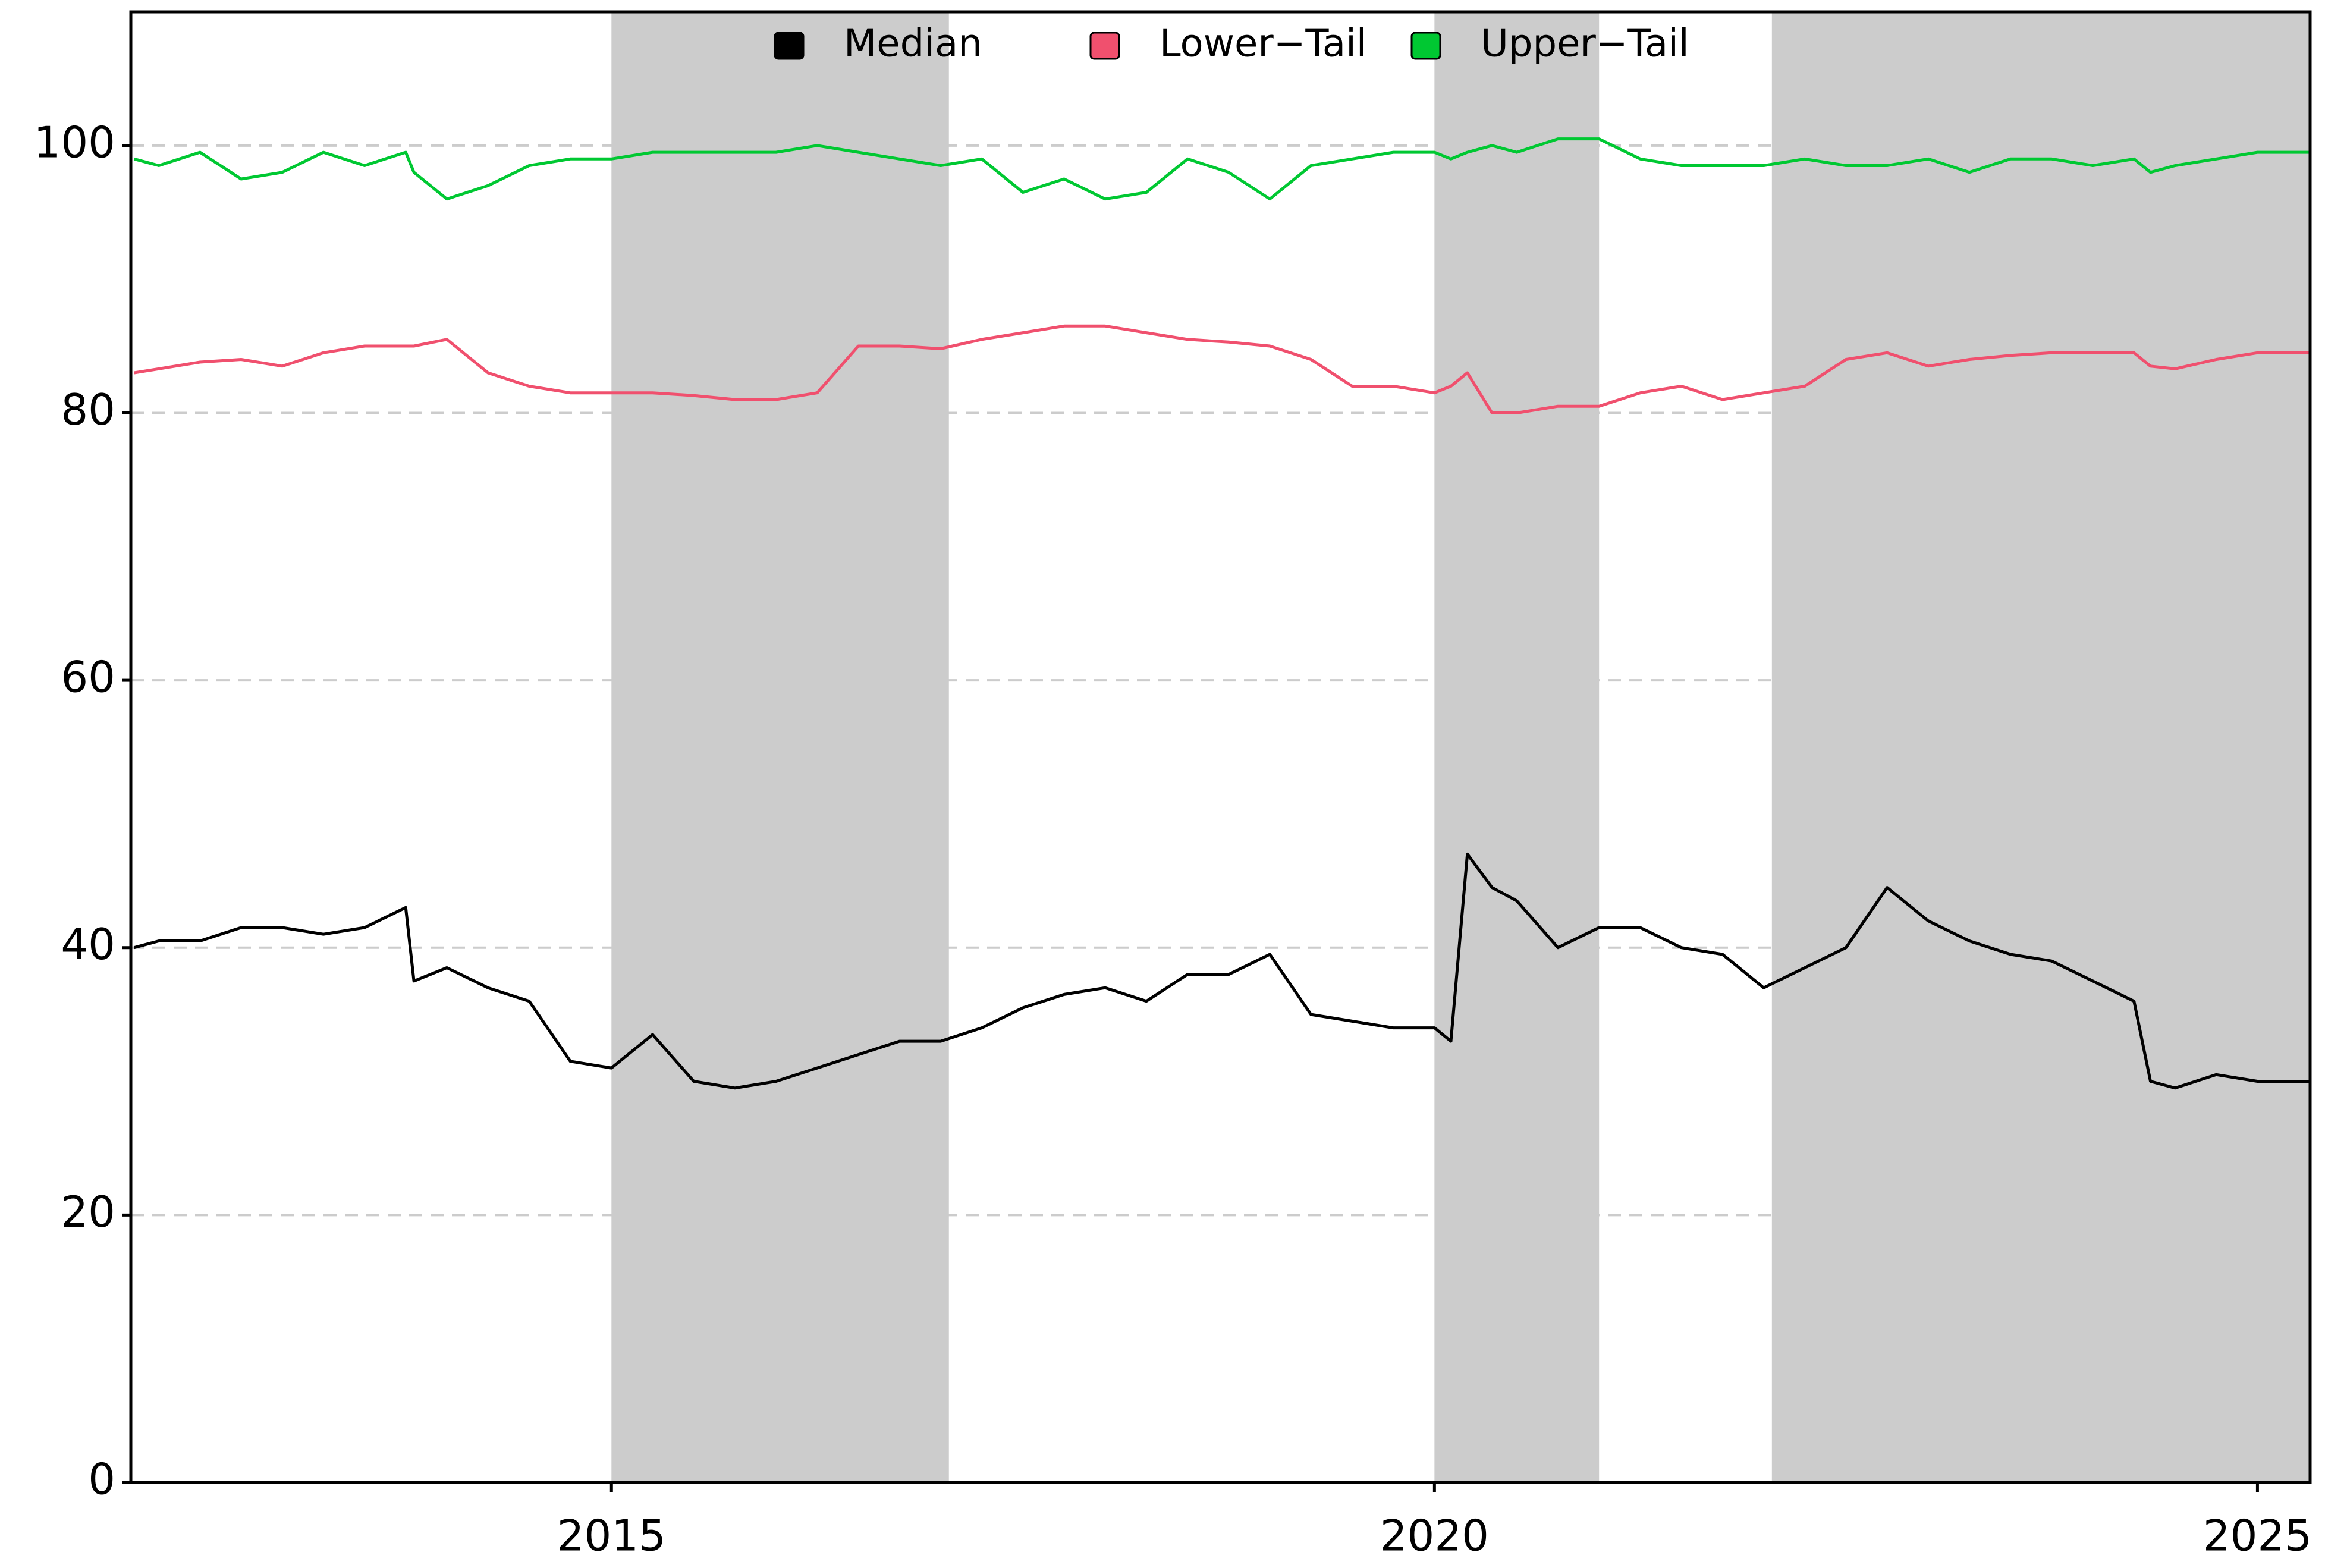 This screenshot has width=2325, height=1568. I want to click on y-tick-label: 20, so click(88, 1212).